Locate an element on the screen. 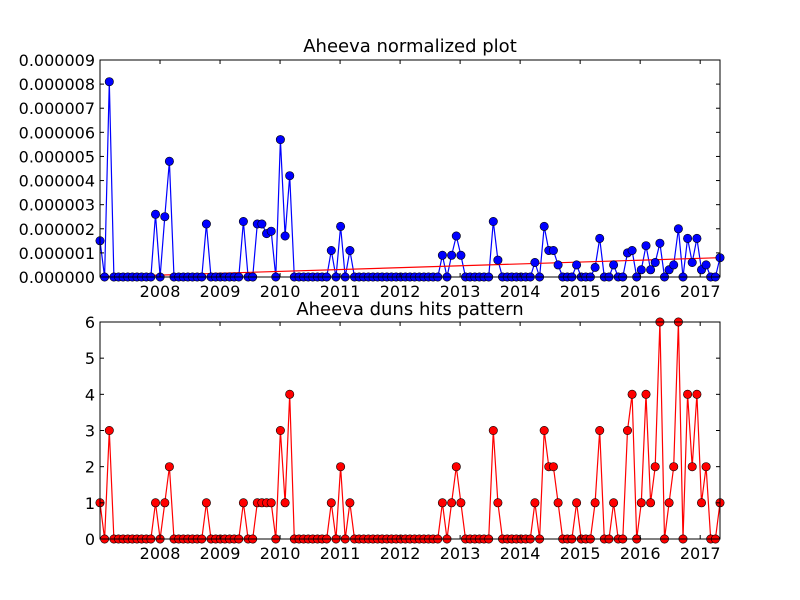 Image resolution: width=800 pixels, height=600 pixels. duns-hits-plot-title: Aheeva duns hits pattern is located at coordinates (409, 309).